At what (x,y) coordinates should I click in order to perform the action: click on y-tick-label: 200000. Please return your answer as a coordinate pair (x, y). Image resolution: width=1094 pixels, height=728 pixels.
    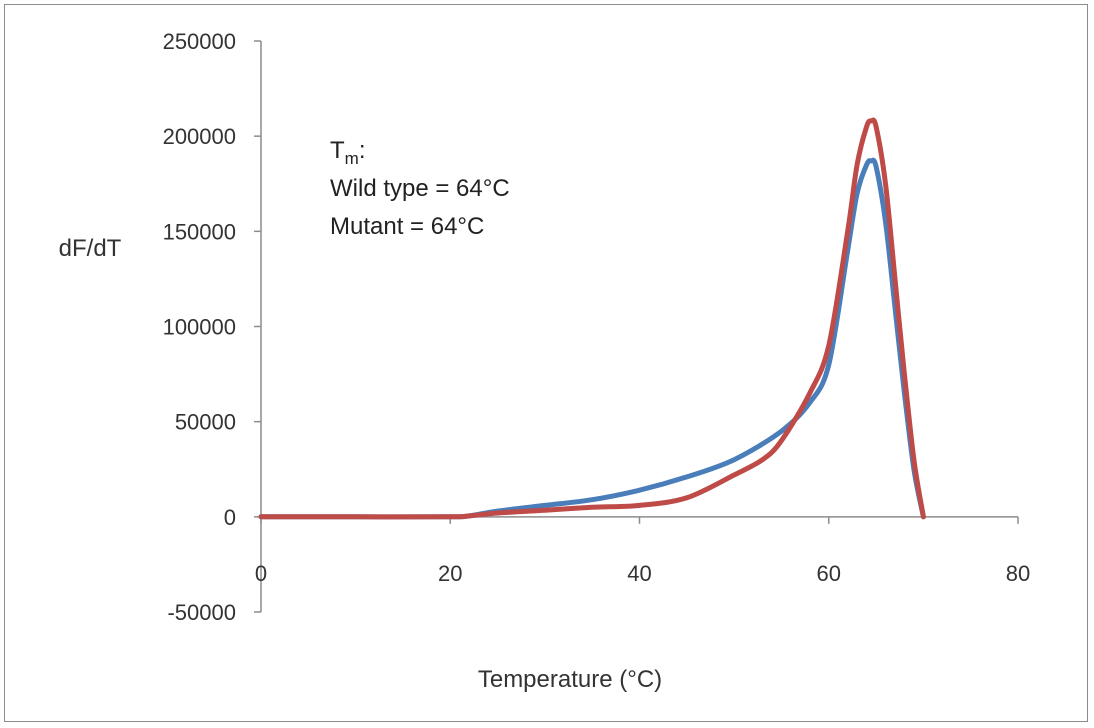
    Looking at the image, I should click on (199, 136).